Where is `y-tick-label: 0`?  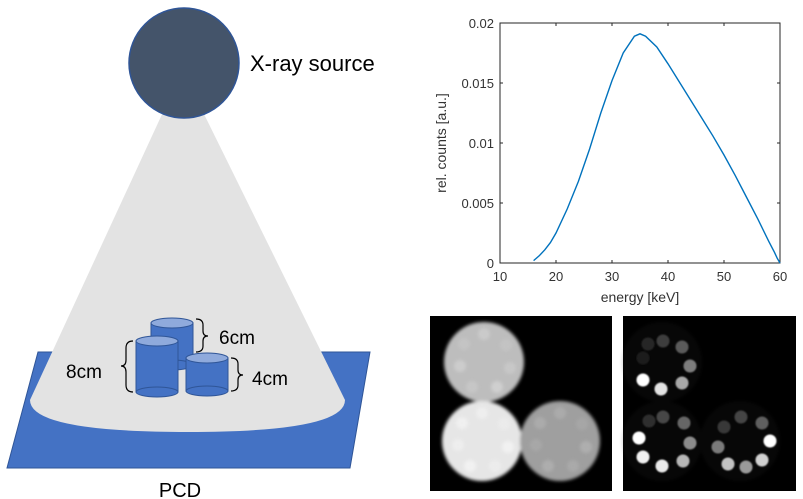
y-tick-label: 0 is located at coordinates (490, 263).